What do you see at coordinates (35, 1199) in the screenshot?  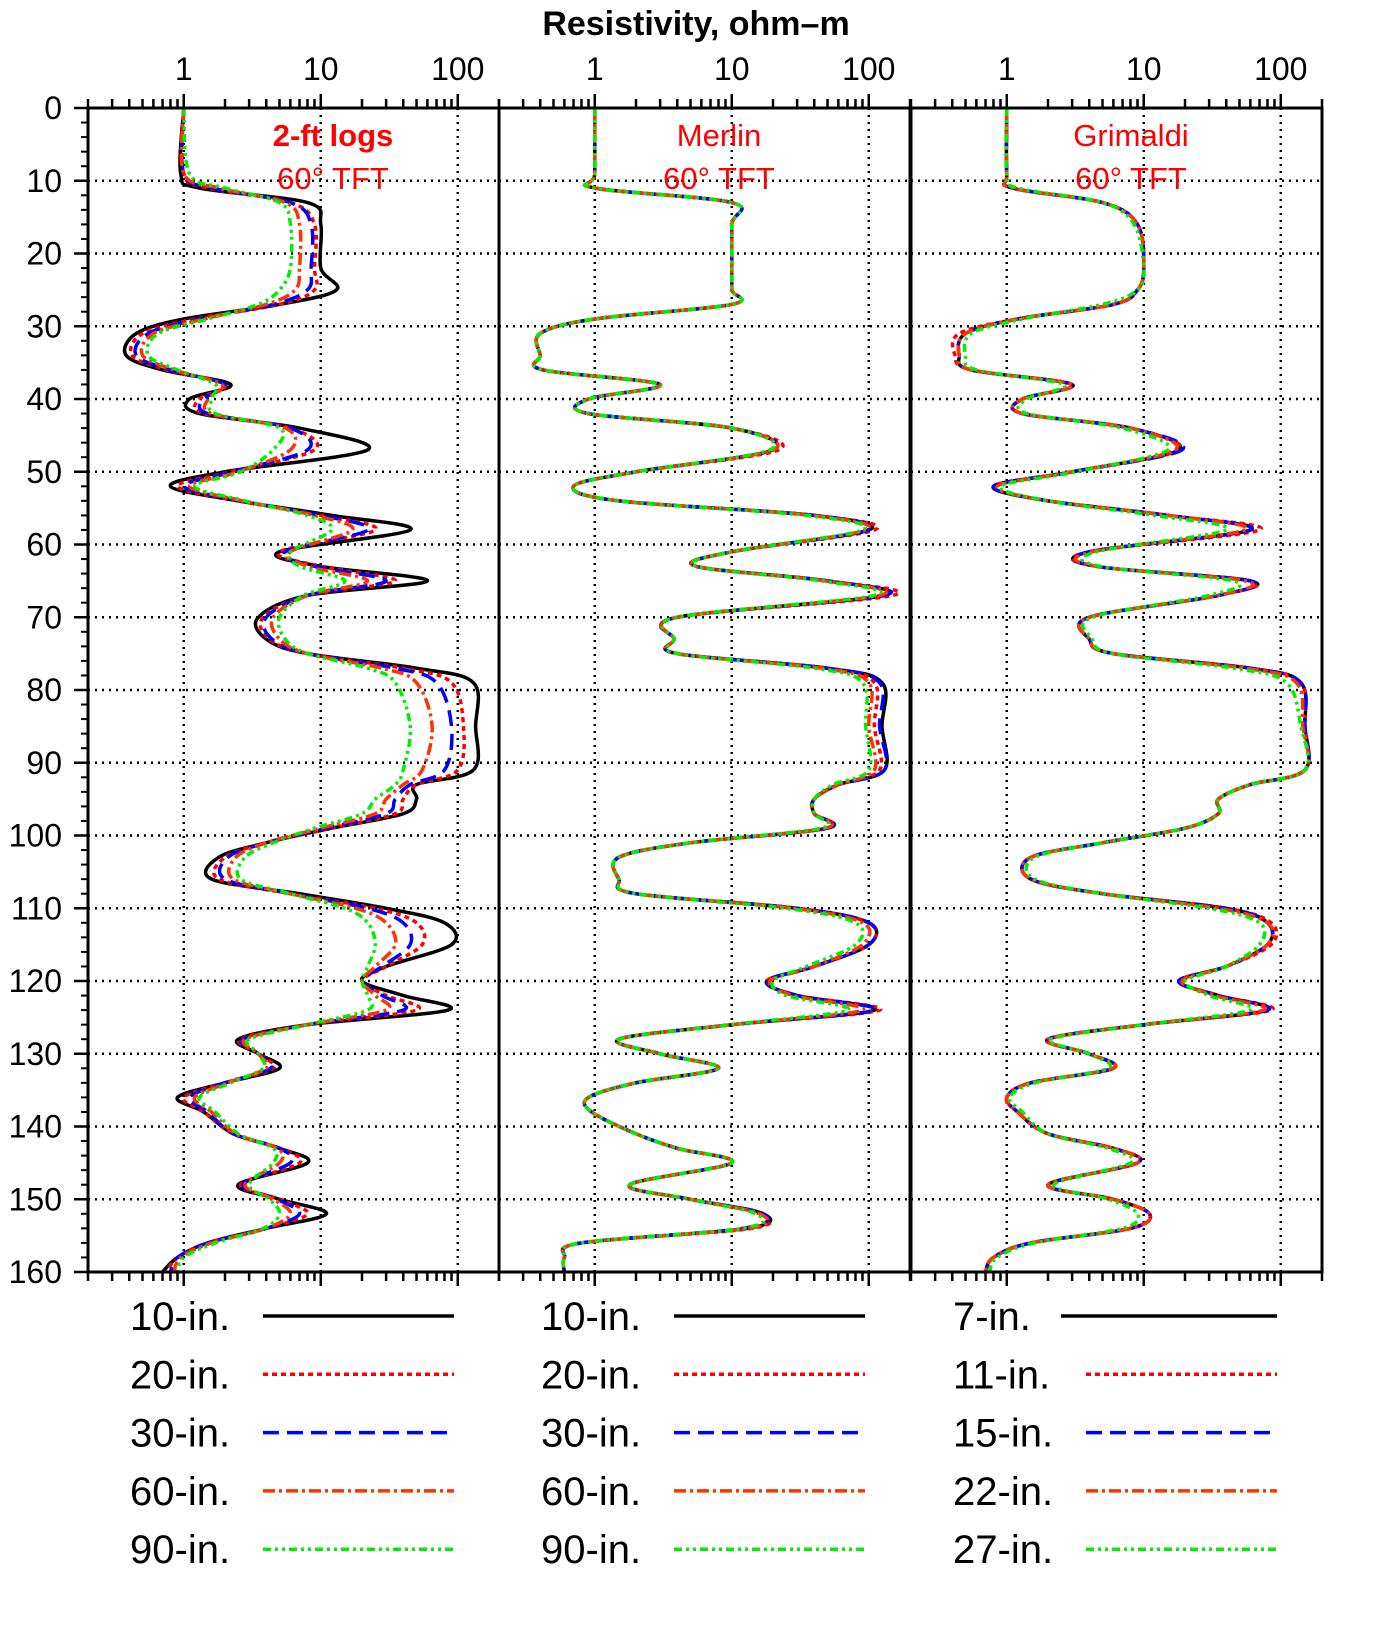 I see `y-tick-label: 150` at bounding box center [35, 1199].